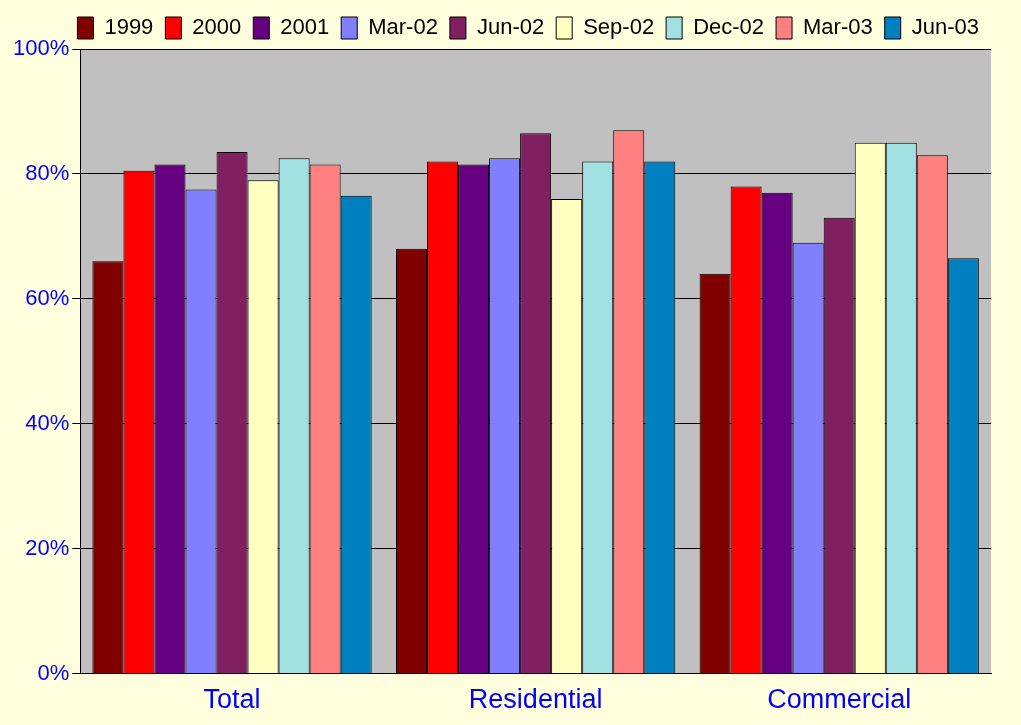  What do you see at coordinates (838, 27) in the screenshot?
I see `legend-label: Mar-03` at bounding box center [838, 27].